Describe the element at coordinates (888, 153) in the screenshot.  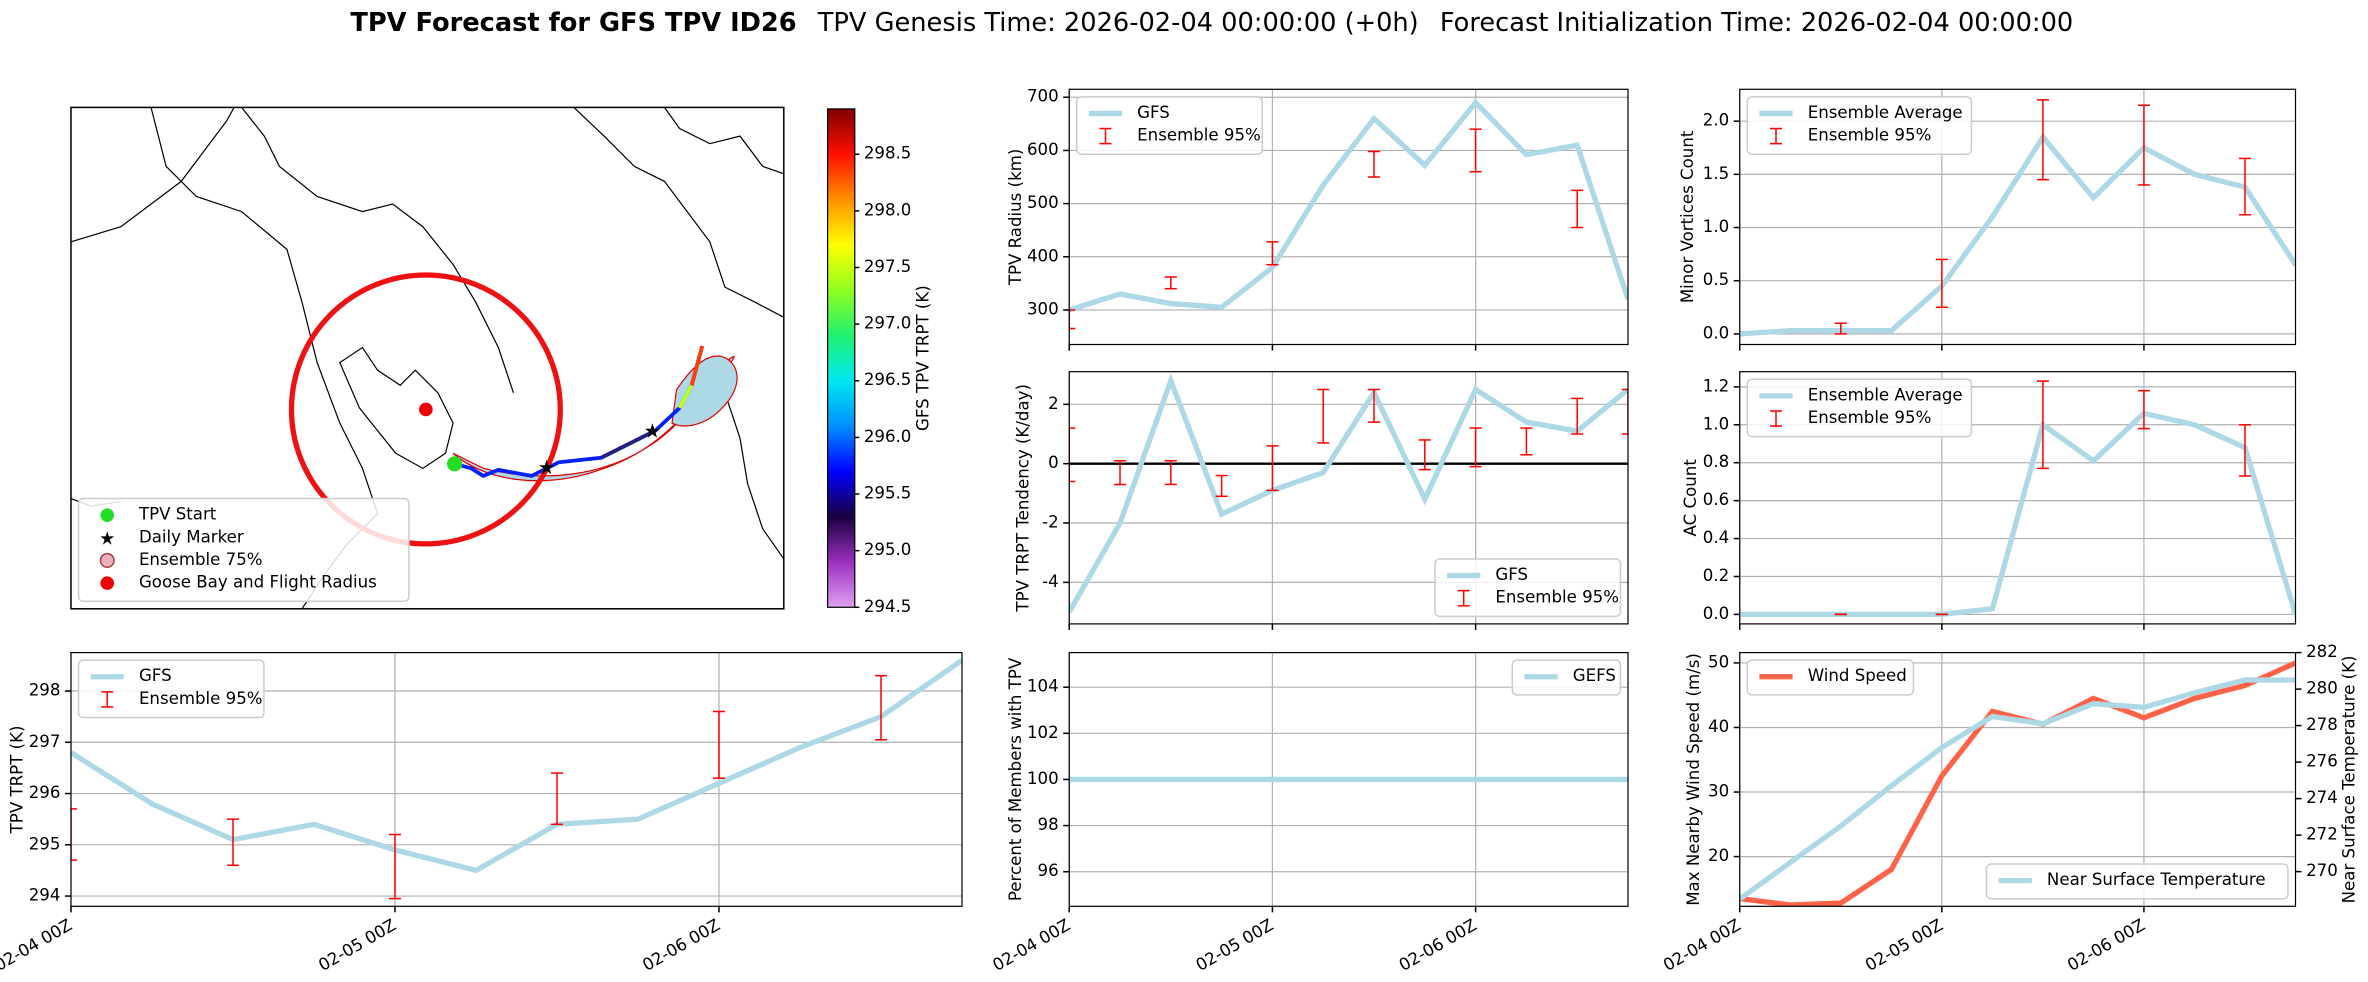
I see `colorbar-tick-label: 298.5` at that location.